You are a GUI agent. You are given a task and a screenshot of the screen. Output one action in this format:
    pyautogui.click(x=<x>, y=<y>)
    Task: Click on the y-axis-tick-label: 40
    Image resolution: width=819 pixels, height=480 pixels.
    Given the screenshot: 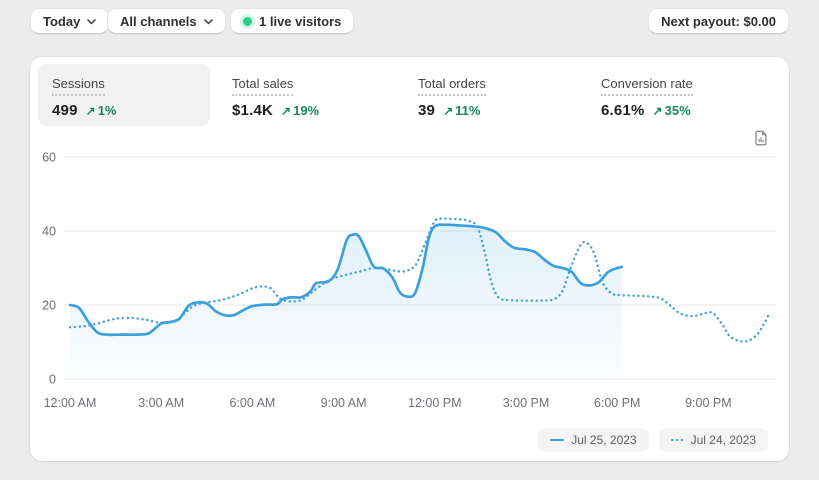 What is the action you would take?
    pyautogui.click(x=49, y=232)
    